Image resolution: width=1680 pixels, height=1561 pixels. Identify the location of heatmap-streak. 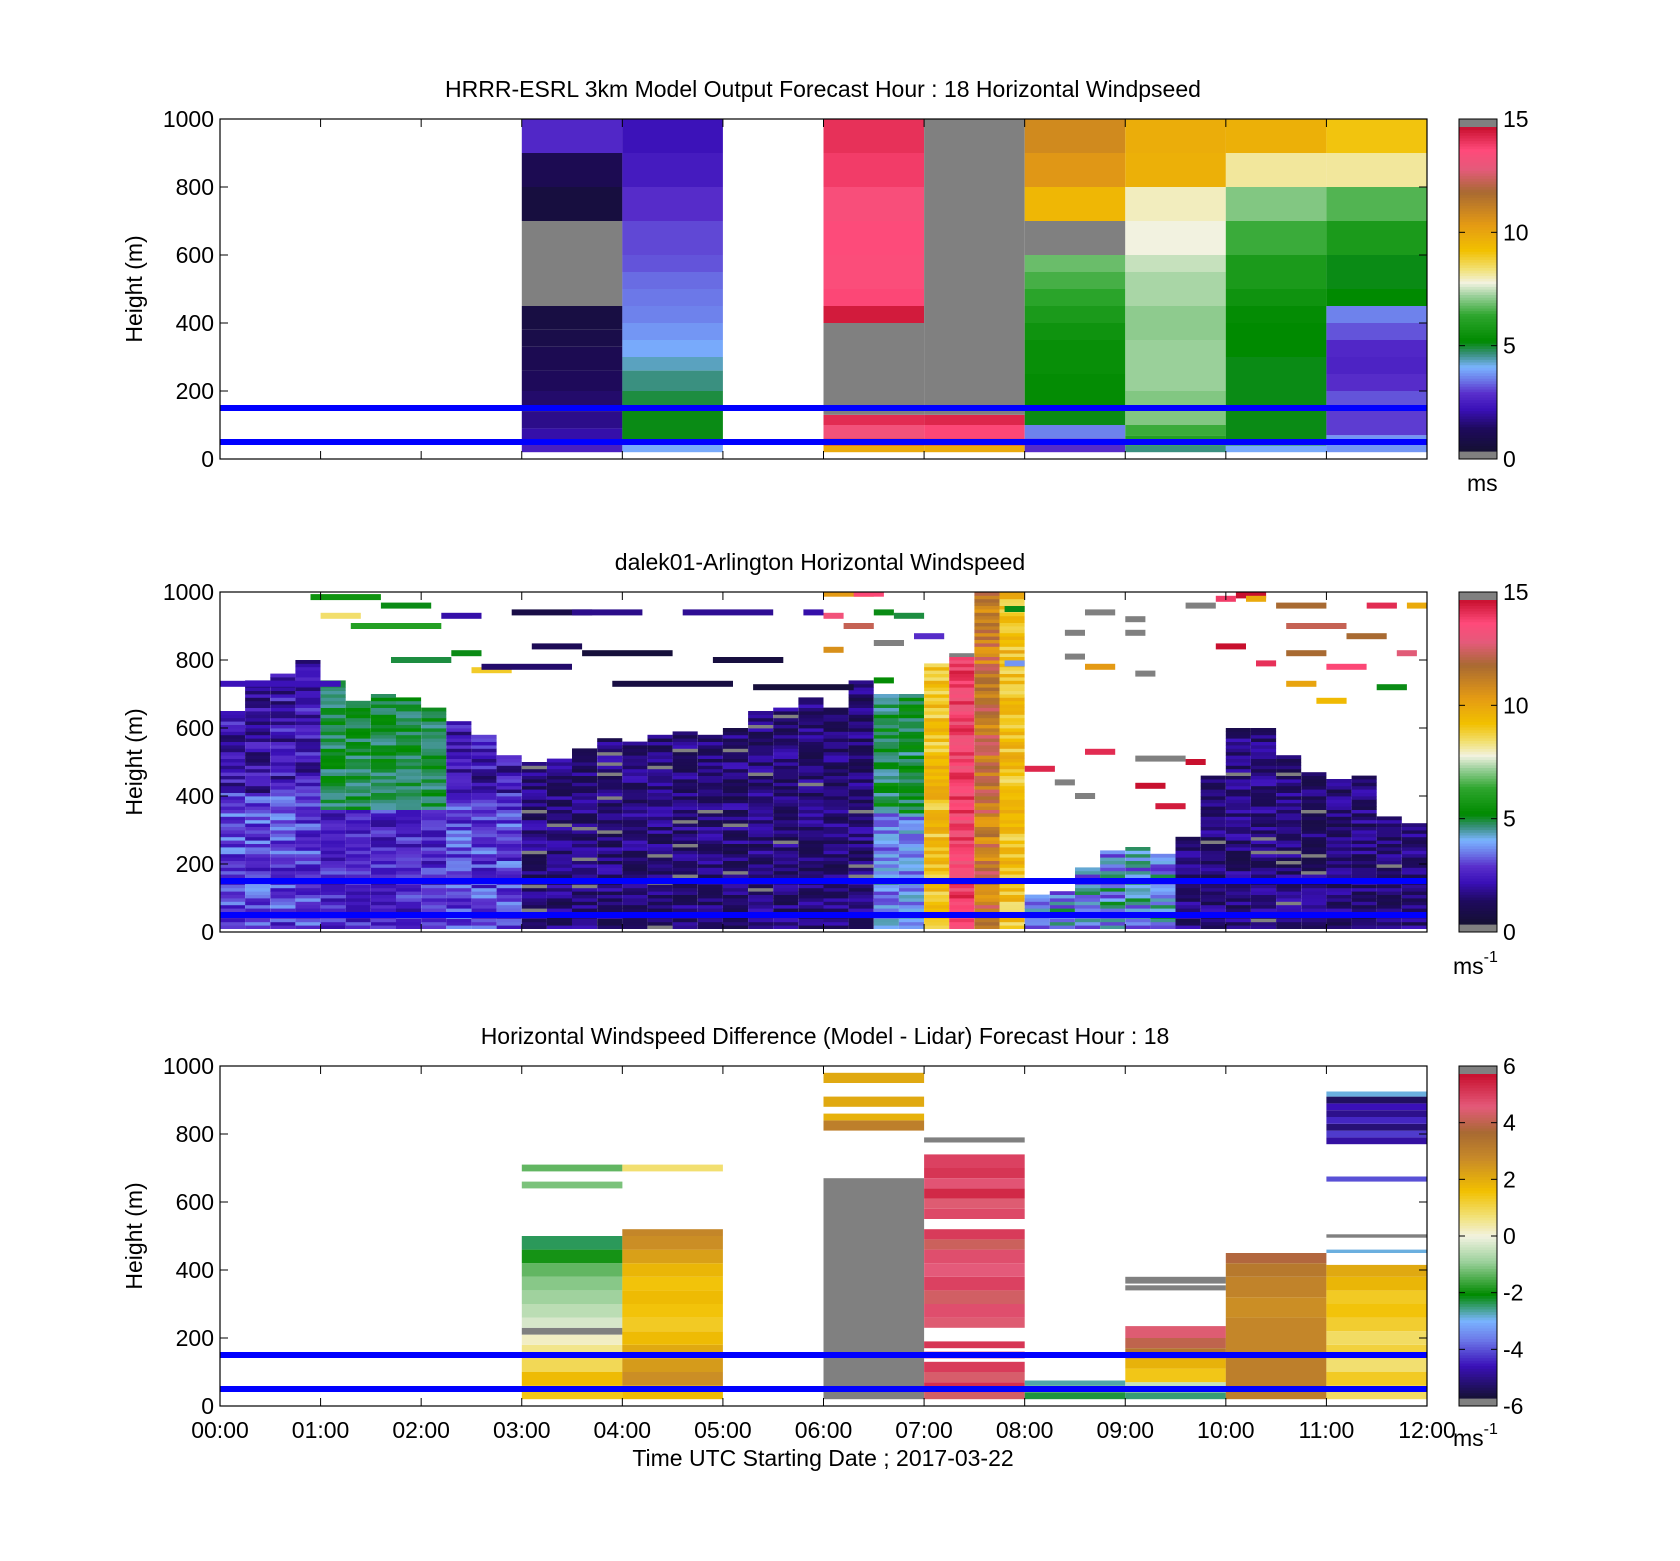
(1301, 605).